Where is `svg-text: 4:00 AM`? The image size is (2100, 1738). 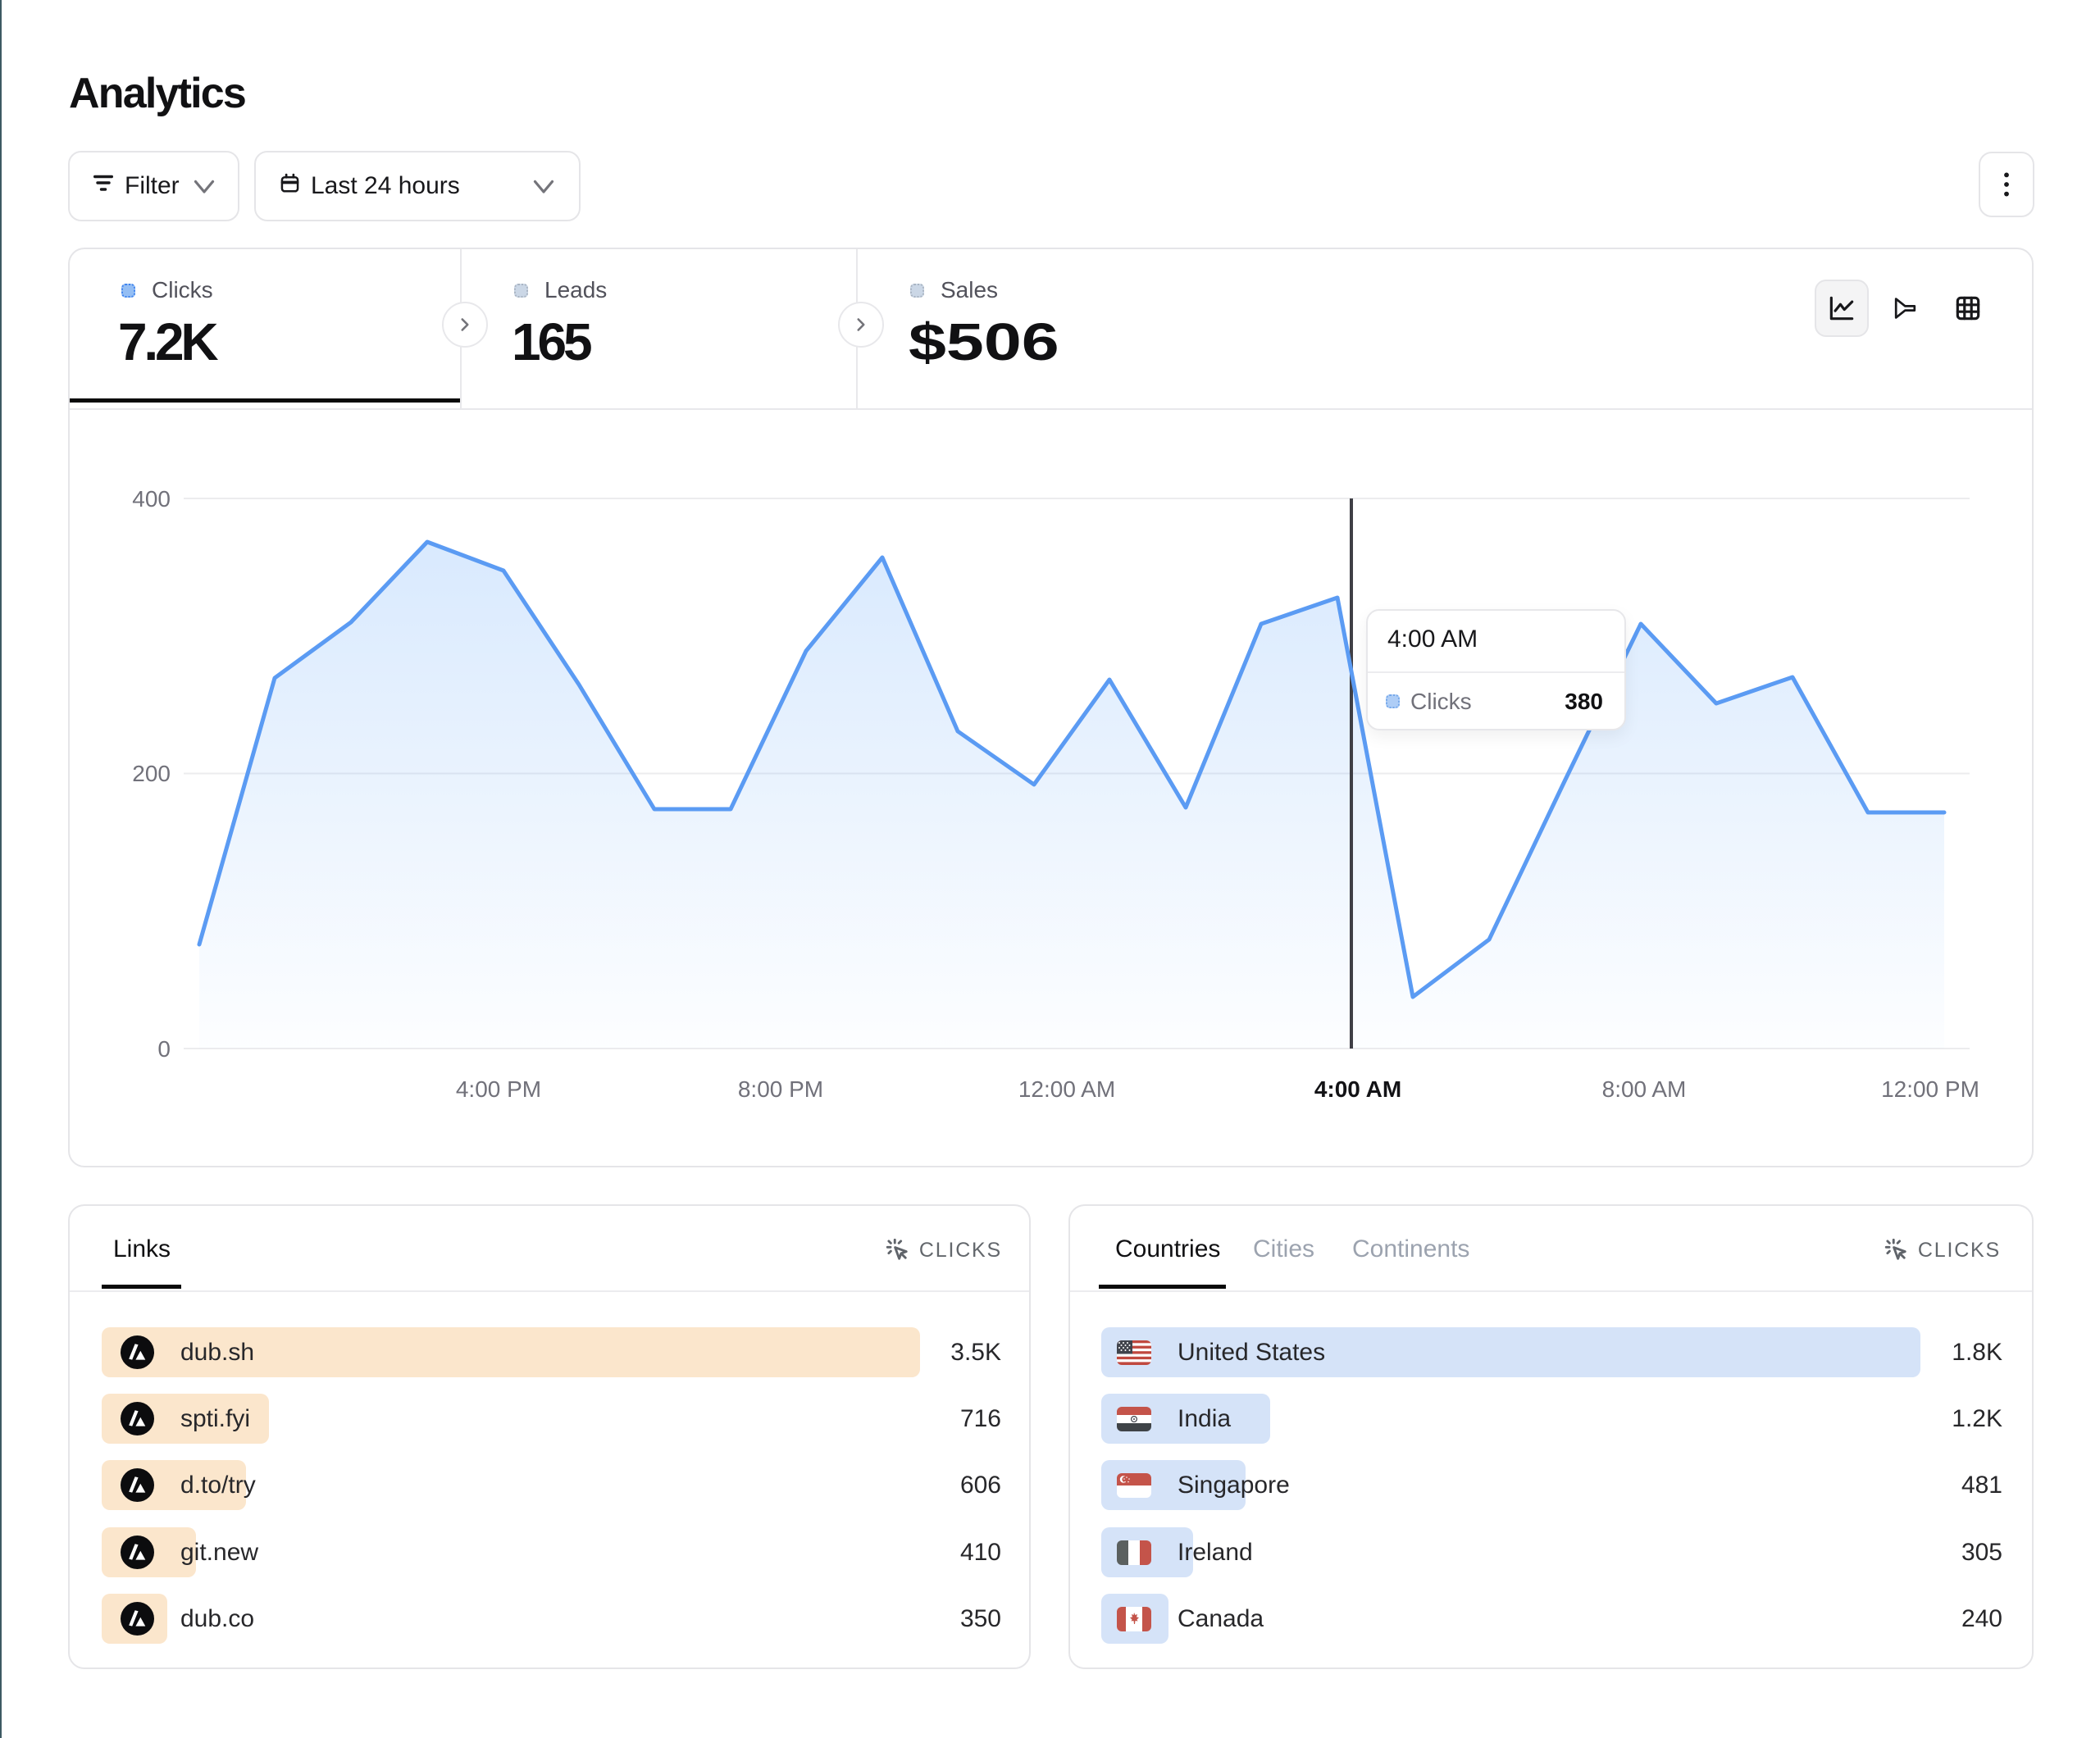
svg-text: 4:00 AM is located at coordinates (1357, 1089).